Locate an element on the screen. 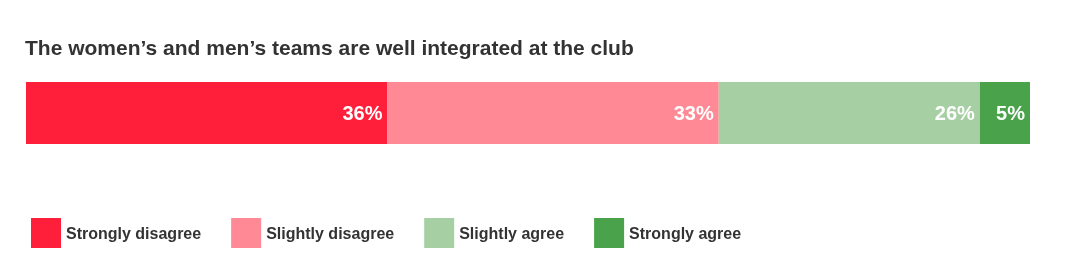  data-label: 33% is located at coordinates (693, 113).